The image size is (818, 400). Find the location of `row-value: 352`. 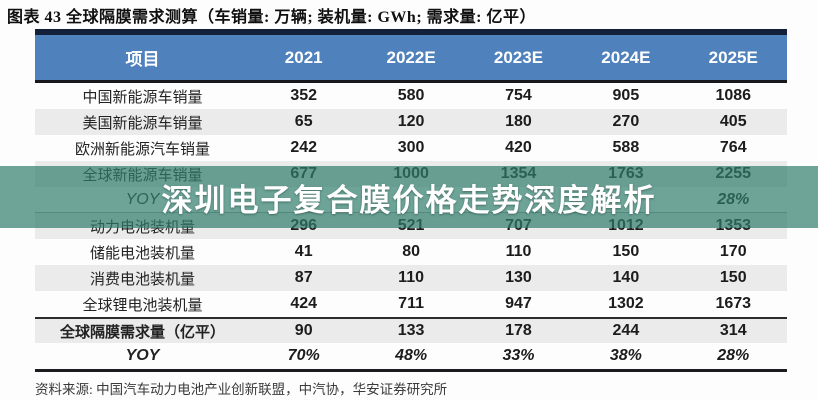

row-value: 352 is located at coordinates (304, 95).